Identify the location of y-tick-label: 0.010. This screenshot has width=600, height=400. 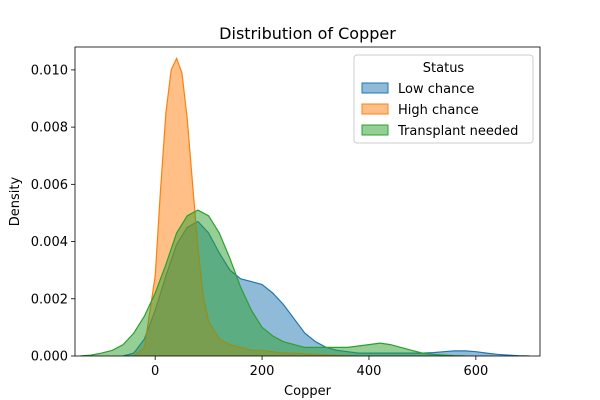
(49, 70).